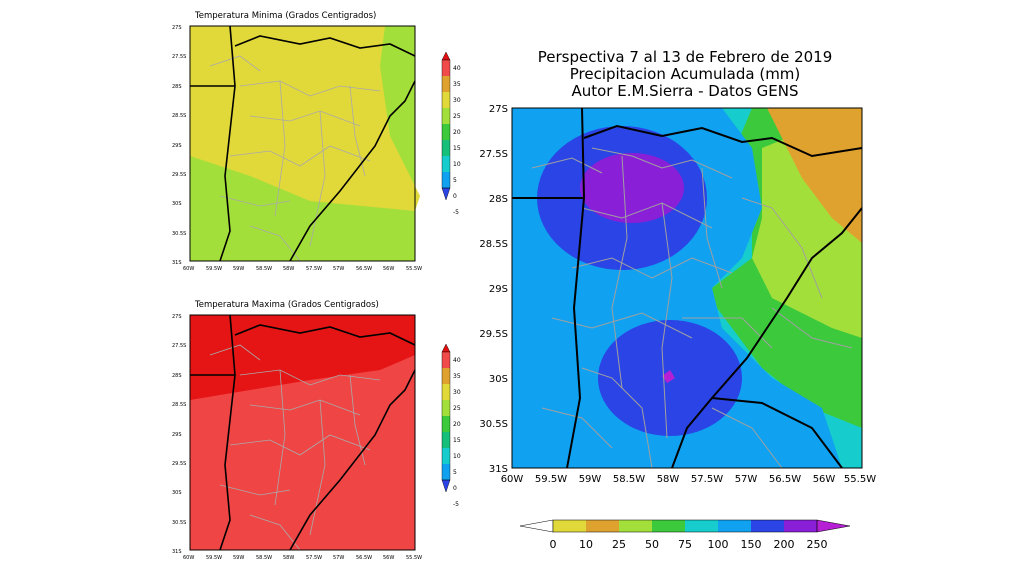  I want to click on precip-colorbar: 0 10 25 50 75 100 150 200 250, so click(685, 535).